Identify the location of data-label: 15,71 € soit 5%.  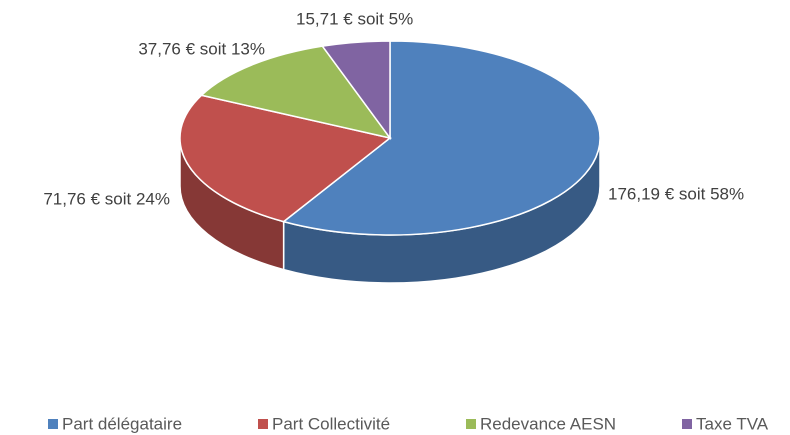
(354, 18).